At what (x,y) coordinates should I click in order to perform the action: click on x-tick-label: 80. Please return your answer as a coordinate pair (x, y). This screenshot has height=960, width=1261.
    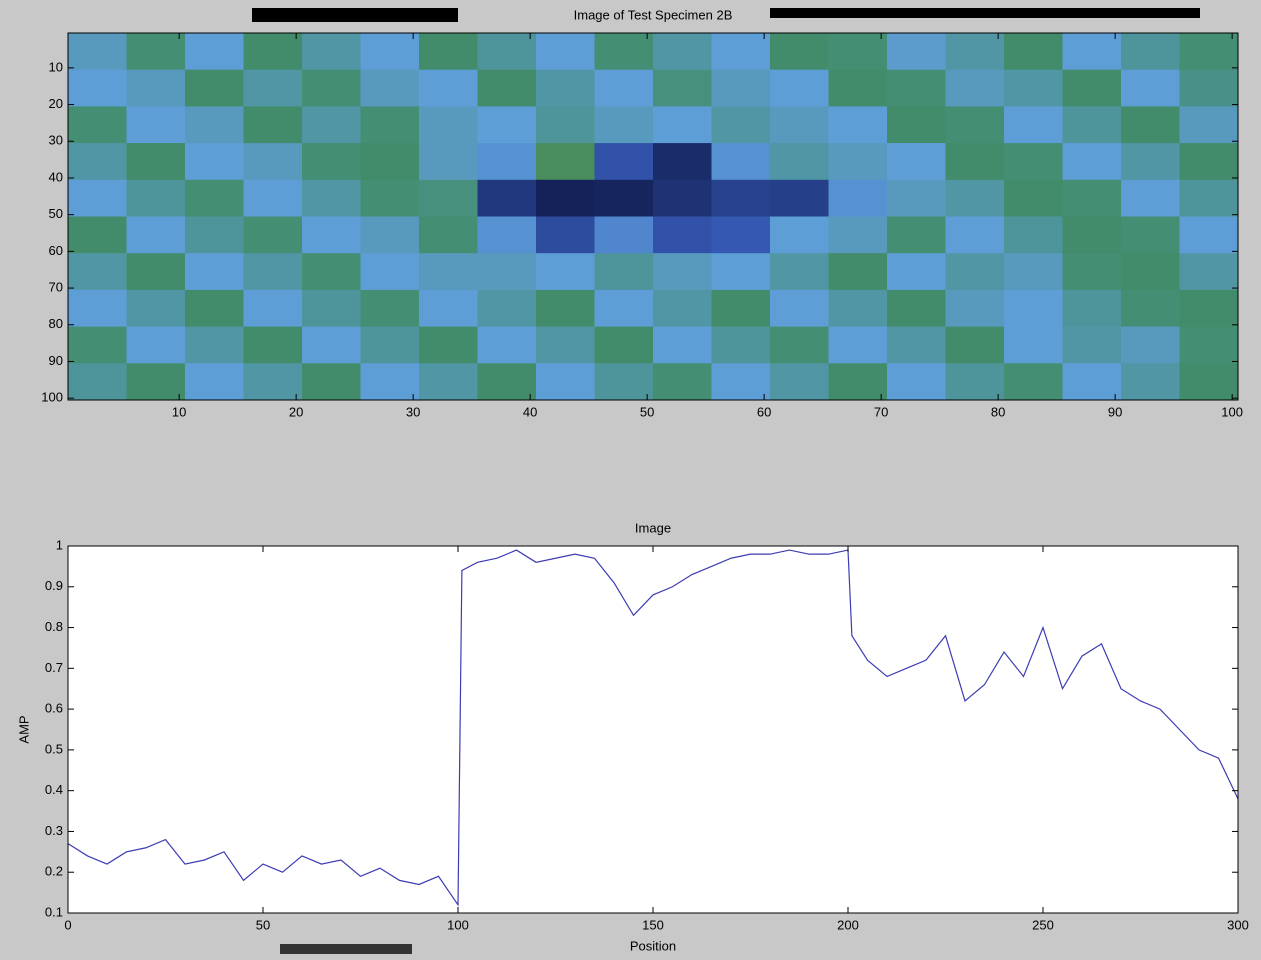
    Looking at the image, I should click on (998, 411).